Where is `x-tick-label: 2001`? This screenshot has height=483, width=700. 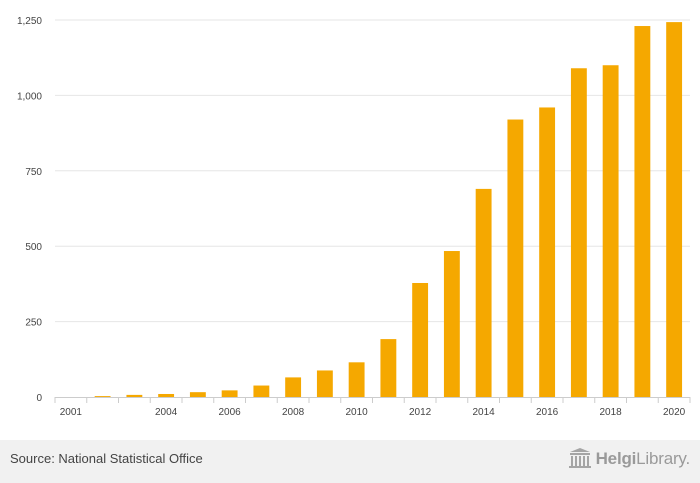
x-tick-label: 2001 is located at coordinates (71, 412).